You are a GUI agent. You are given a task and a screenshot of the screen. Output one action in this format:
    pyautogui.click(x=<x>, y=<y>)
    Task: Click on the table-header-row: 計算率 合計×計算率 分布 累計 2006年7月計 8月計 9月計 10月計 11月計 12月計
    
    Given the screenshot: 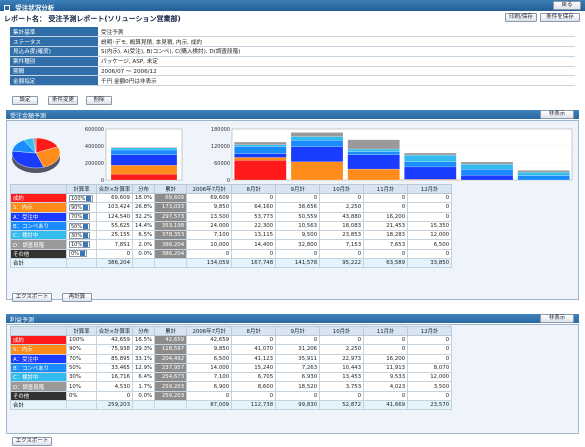 What is the action you would take?
    pyautogui.click(x=231, y=189)
    